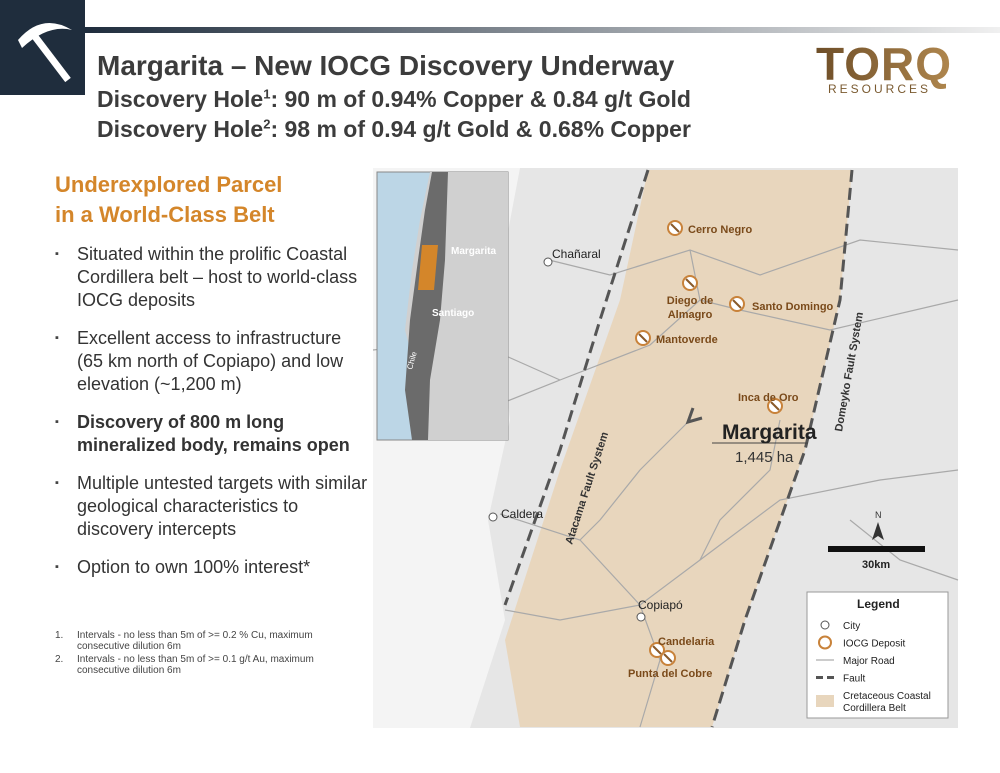  What do you see at coordinates (878, 515) in the screenshot?
I see `north-label: N` at bounding box center [878, 515].